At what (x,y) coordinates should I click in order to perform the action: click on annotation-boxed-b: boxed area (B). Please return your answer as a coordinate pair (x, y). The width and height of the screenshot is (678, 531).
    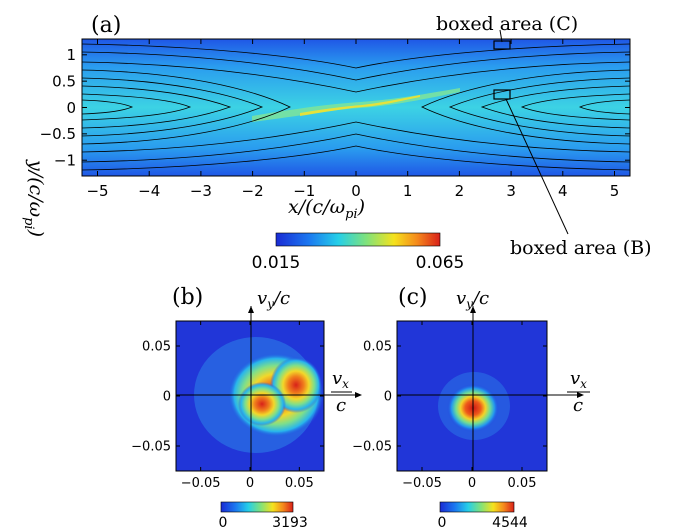
    Looking at the image, I should click on (581, 248).